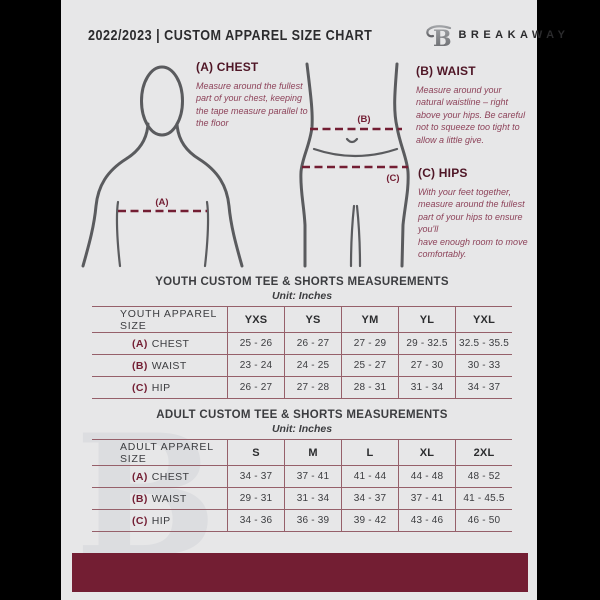 This screenshot has width=600, height=600. Describe the element at coordinates (255, 520) in the screenshot. I see `size-cell: 34 - 36` at that location.